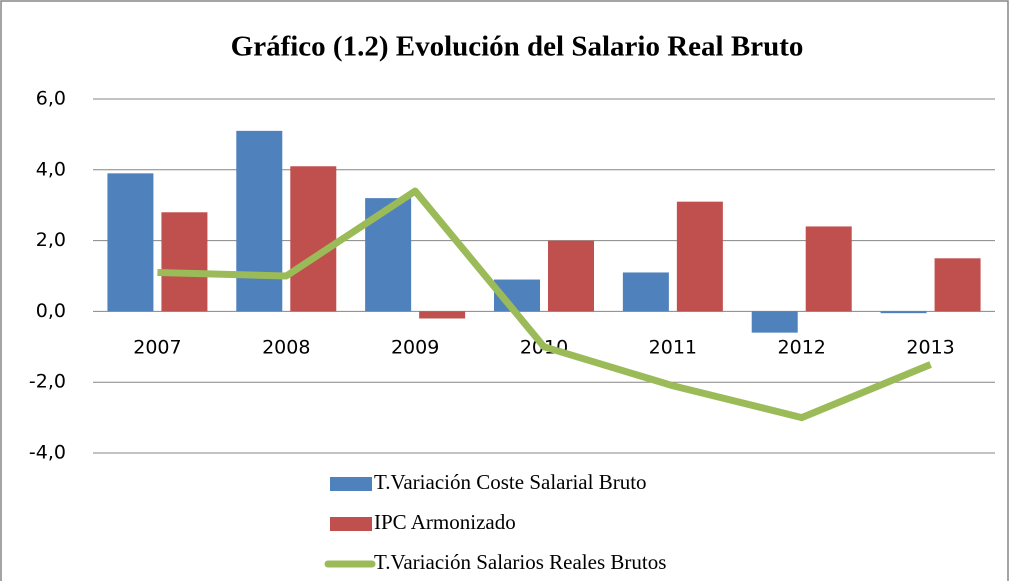 The height and width of the screenshot is (581, 1011). I want to click on y-tick-label: 0,0, so click(51, 311).